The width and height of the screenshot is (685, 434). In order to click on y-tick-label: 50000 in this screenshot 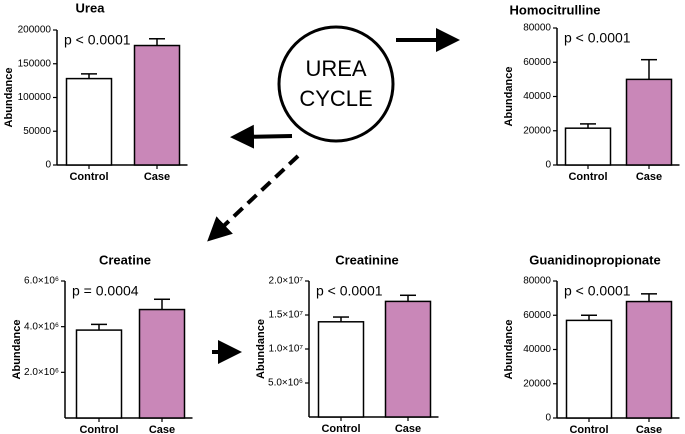, I will do `click(37, 131)`.